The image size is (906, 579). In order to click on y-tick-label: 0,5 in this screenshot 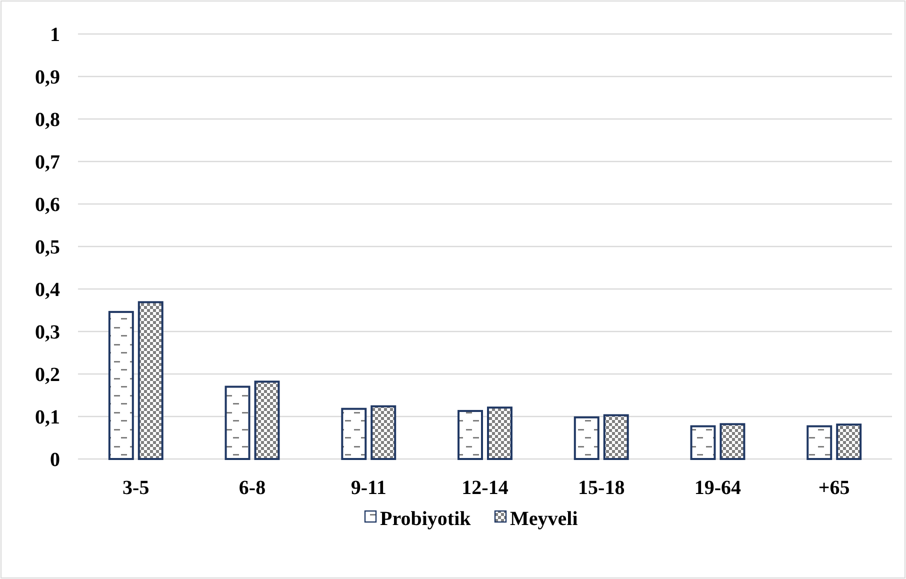, I will do `click(47, 247)`.